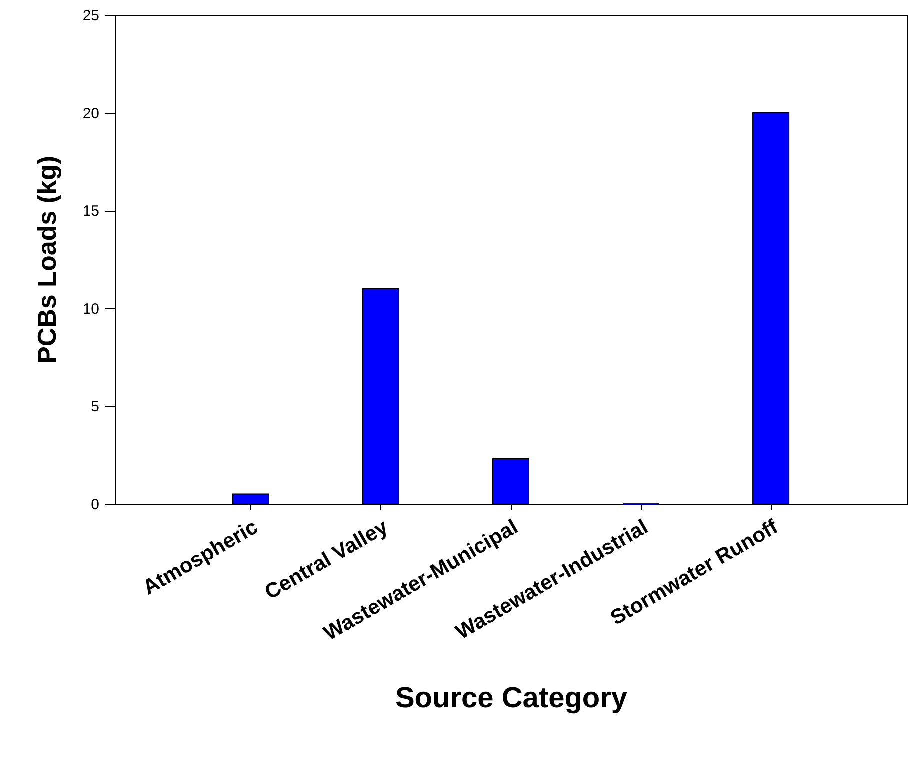 This screenshot has width=908, height=761. Describe the element at coordinates (95, 407) in the screenshot. I see `y-tick-label: 5` at that location.